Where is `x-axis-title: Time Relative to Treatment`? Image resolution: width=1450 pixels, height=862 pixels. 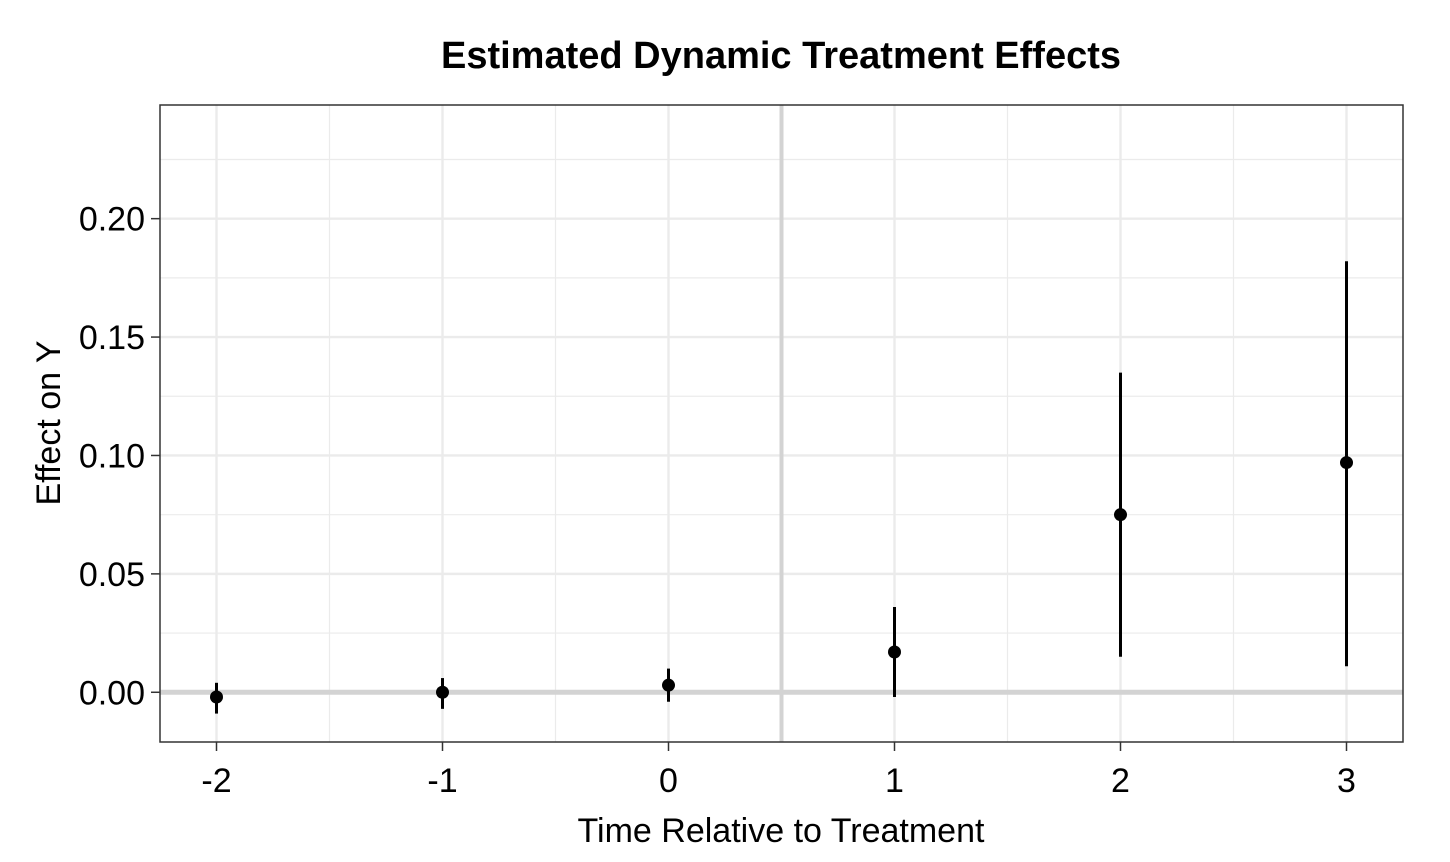 x-axis-title: Time Relative to Treatment is located at coordinates (781, 831).